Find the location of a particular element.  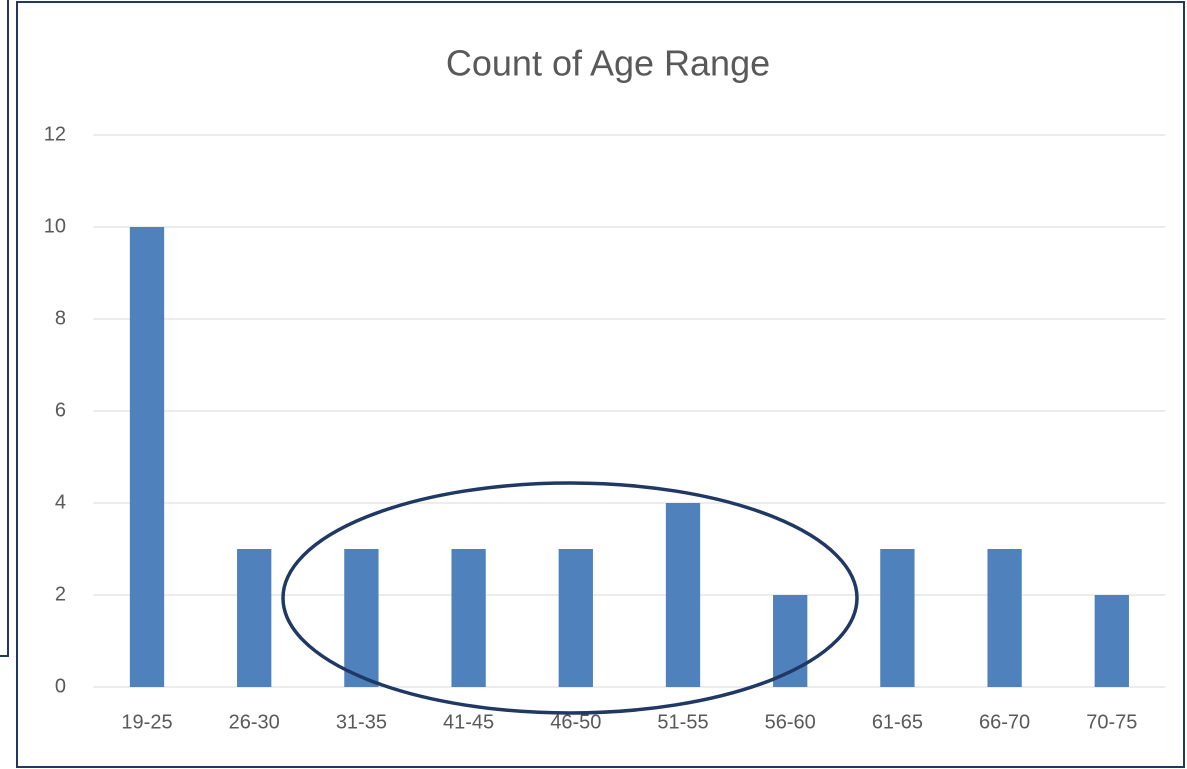

y-tick-label: 8 is located at coordinates (60, 318).